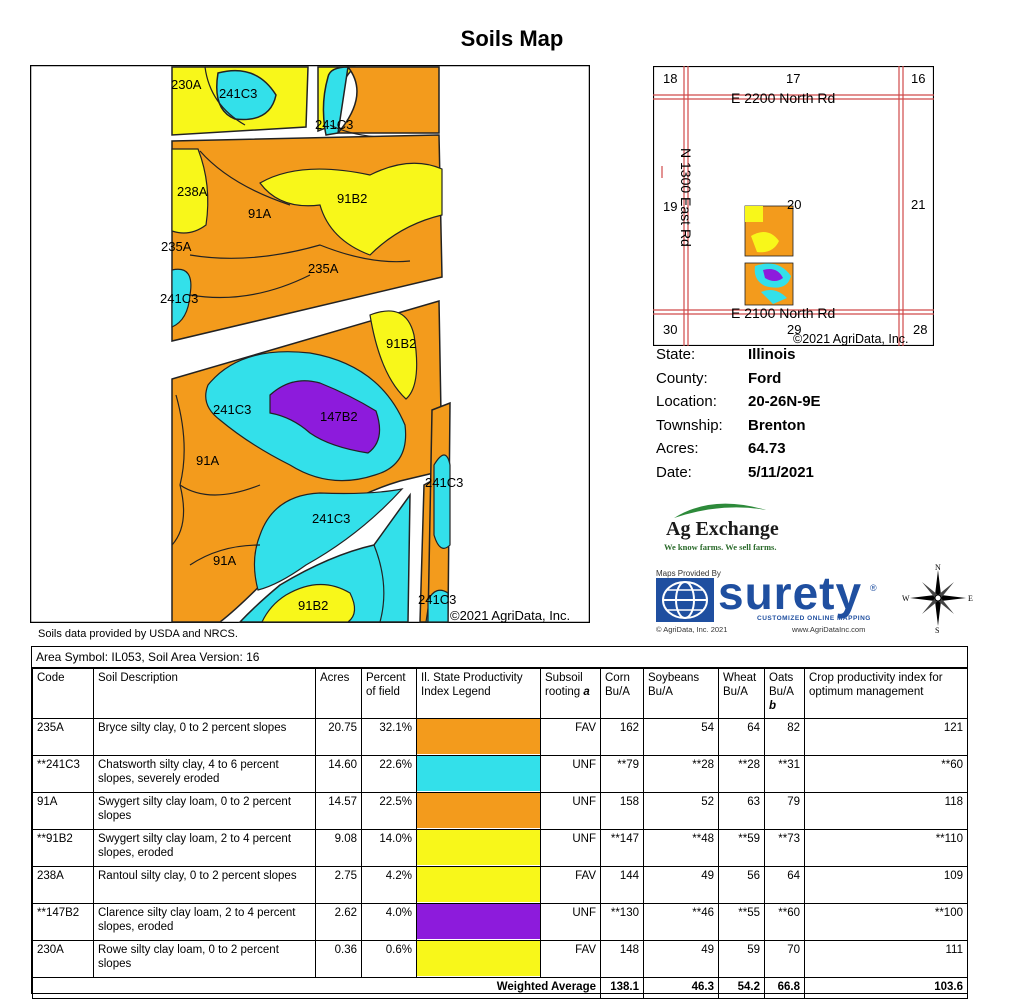 The image size is (1024, 999). Describe the element at coordinates (920, 329) in the screenshot. I see `section-number: 28` at that location.